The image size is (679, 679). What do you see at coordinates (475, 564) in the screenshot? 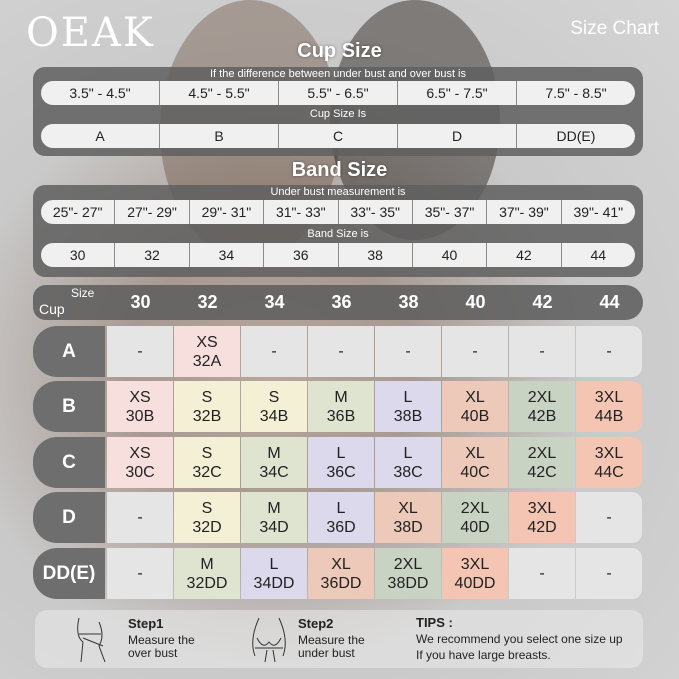
I see `size-letter: 3XL` at bounding box center [475, 564].